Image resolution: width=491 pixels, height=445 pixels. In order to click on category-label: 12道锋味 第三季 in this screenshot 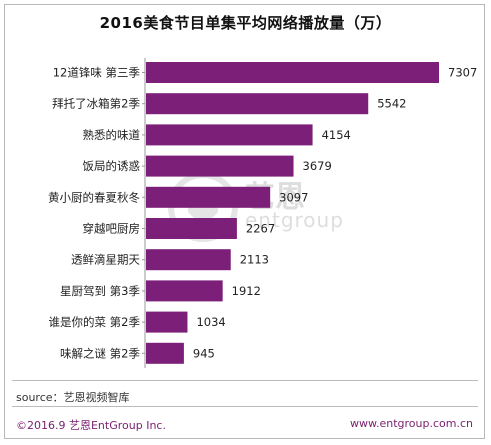, I will do `click(97, 73)`.